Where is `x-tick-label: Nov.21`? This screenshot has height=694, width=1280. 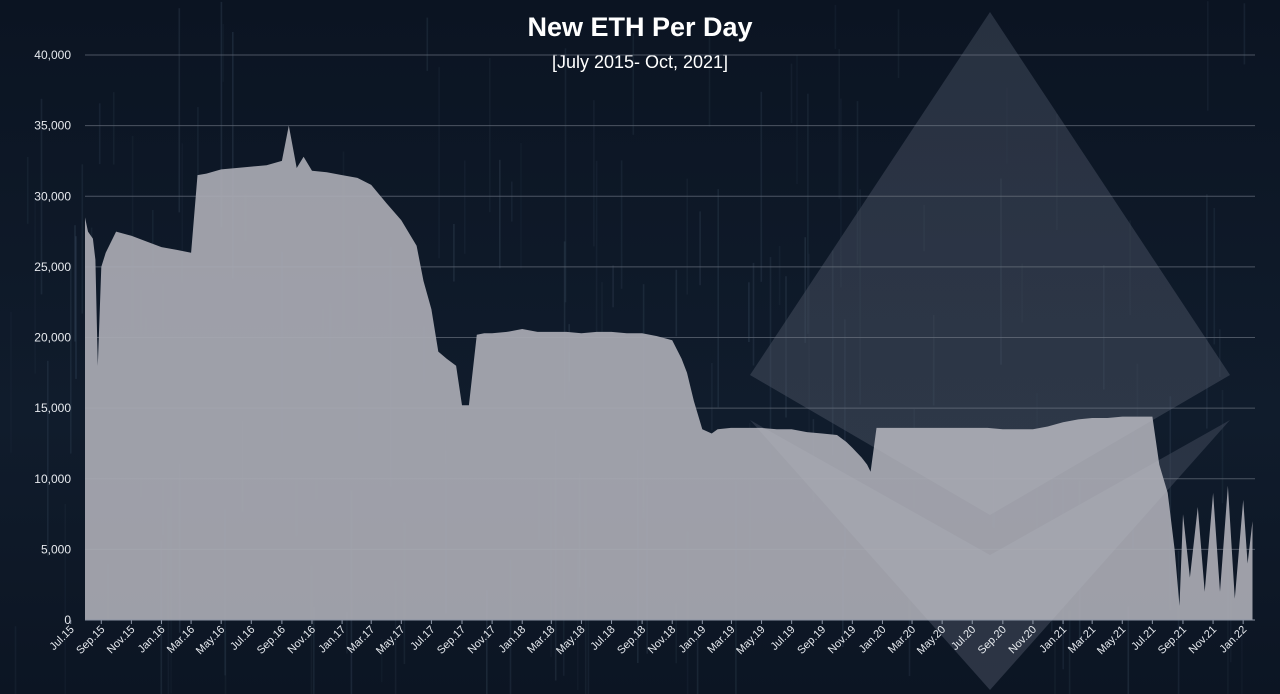
x-tick-label: Nov.21 is located at coordinates (1203, 640).